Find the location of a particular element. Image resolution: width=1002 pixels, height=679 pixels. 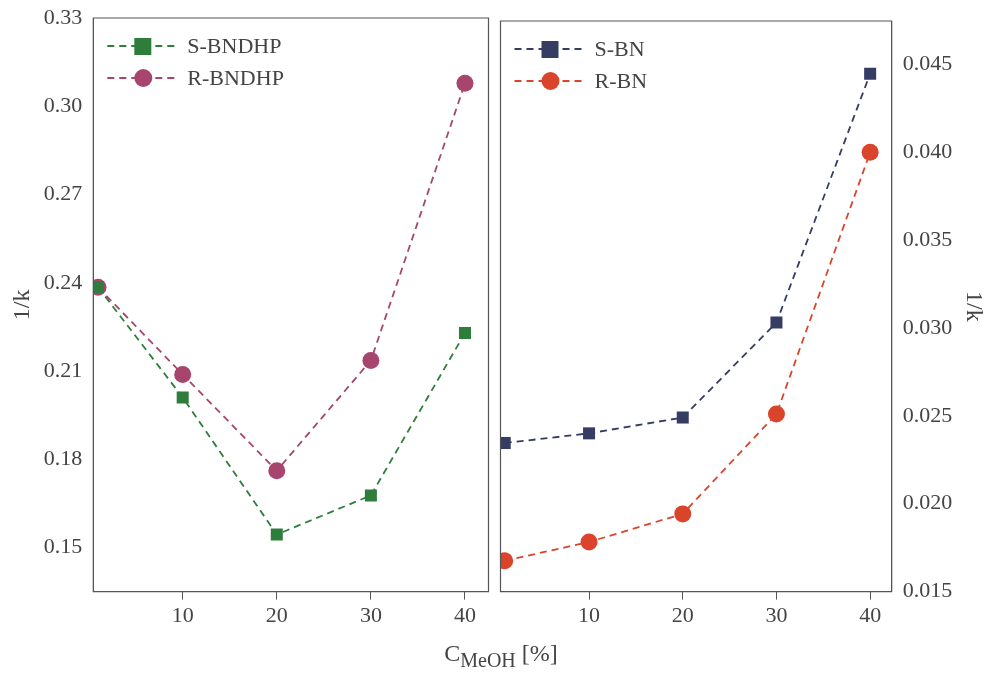

y-tick-label: 0.30 is located at coordinates (63, 105).